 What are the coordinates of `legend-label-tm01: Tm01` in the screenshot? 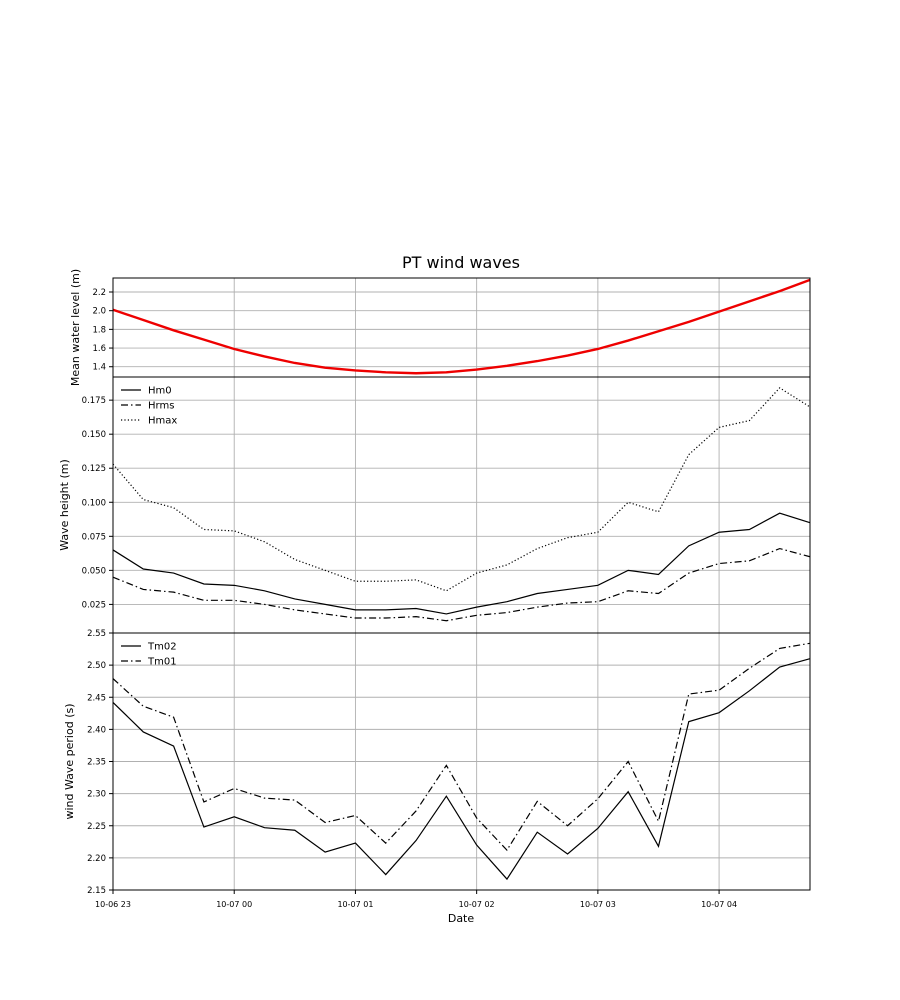 It's located at (162, 662).